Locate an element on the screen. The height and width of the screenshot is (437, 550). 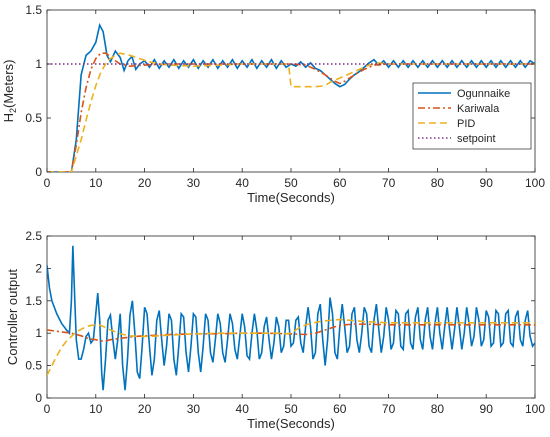
legend-entry-label: Ogunnaike is located at coordinates (483, 94).